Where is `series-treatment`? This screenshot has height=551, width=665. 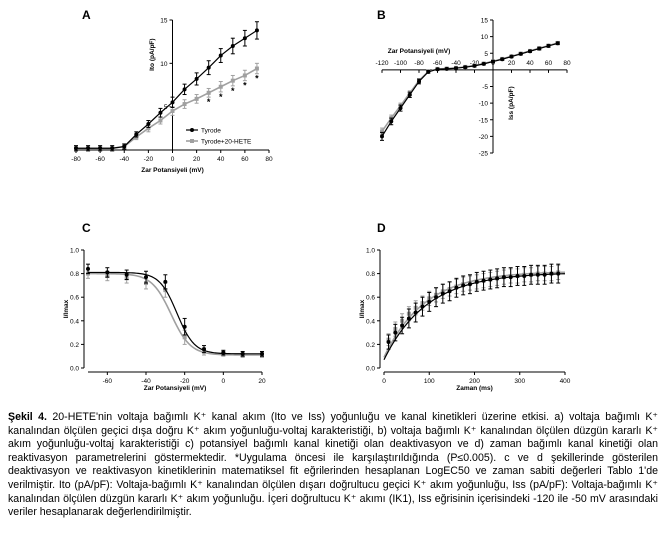
series-treatment is located at coordinates (175, 313).